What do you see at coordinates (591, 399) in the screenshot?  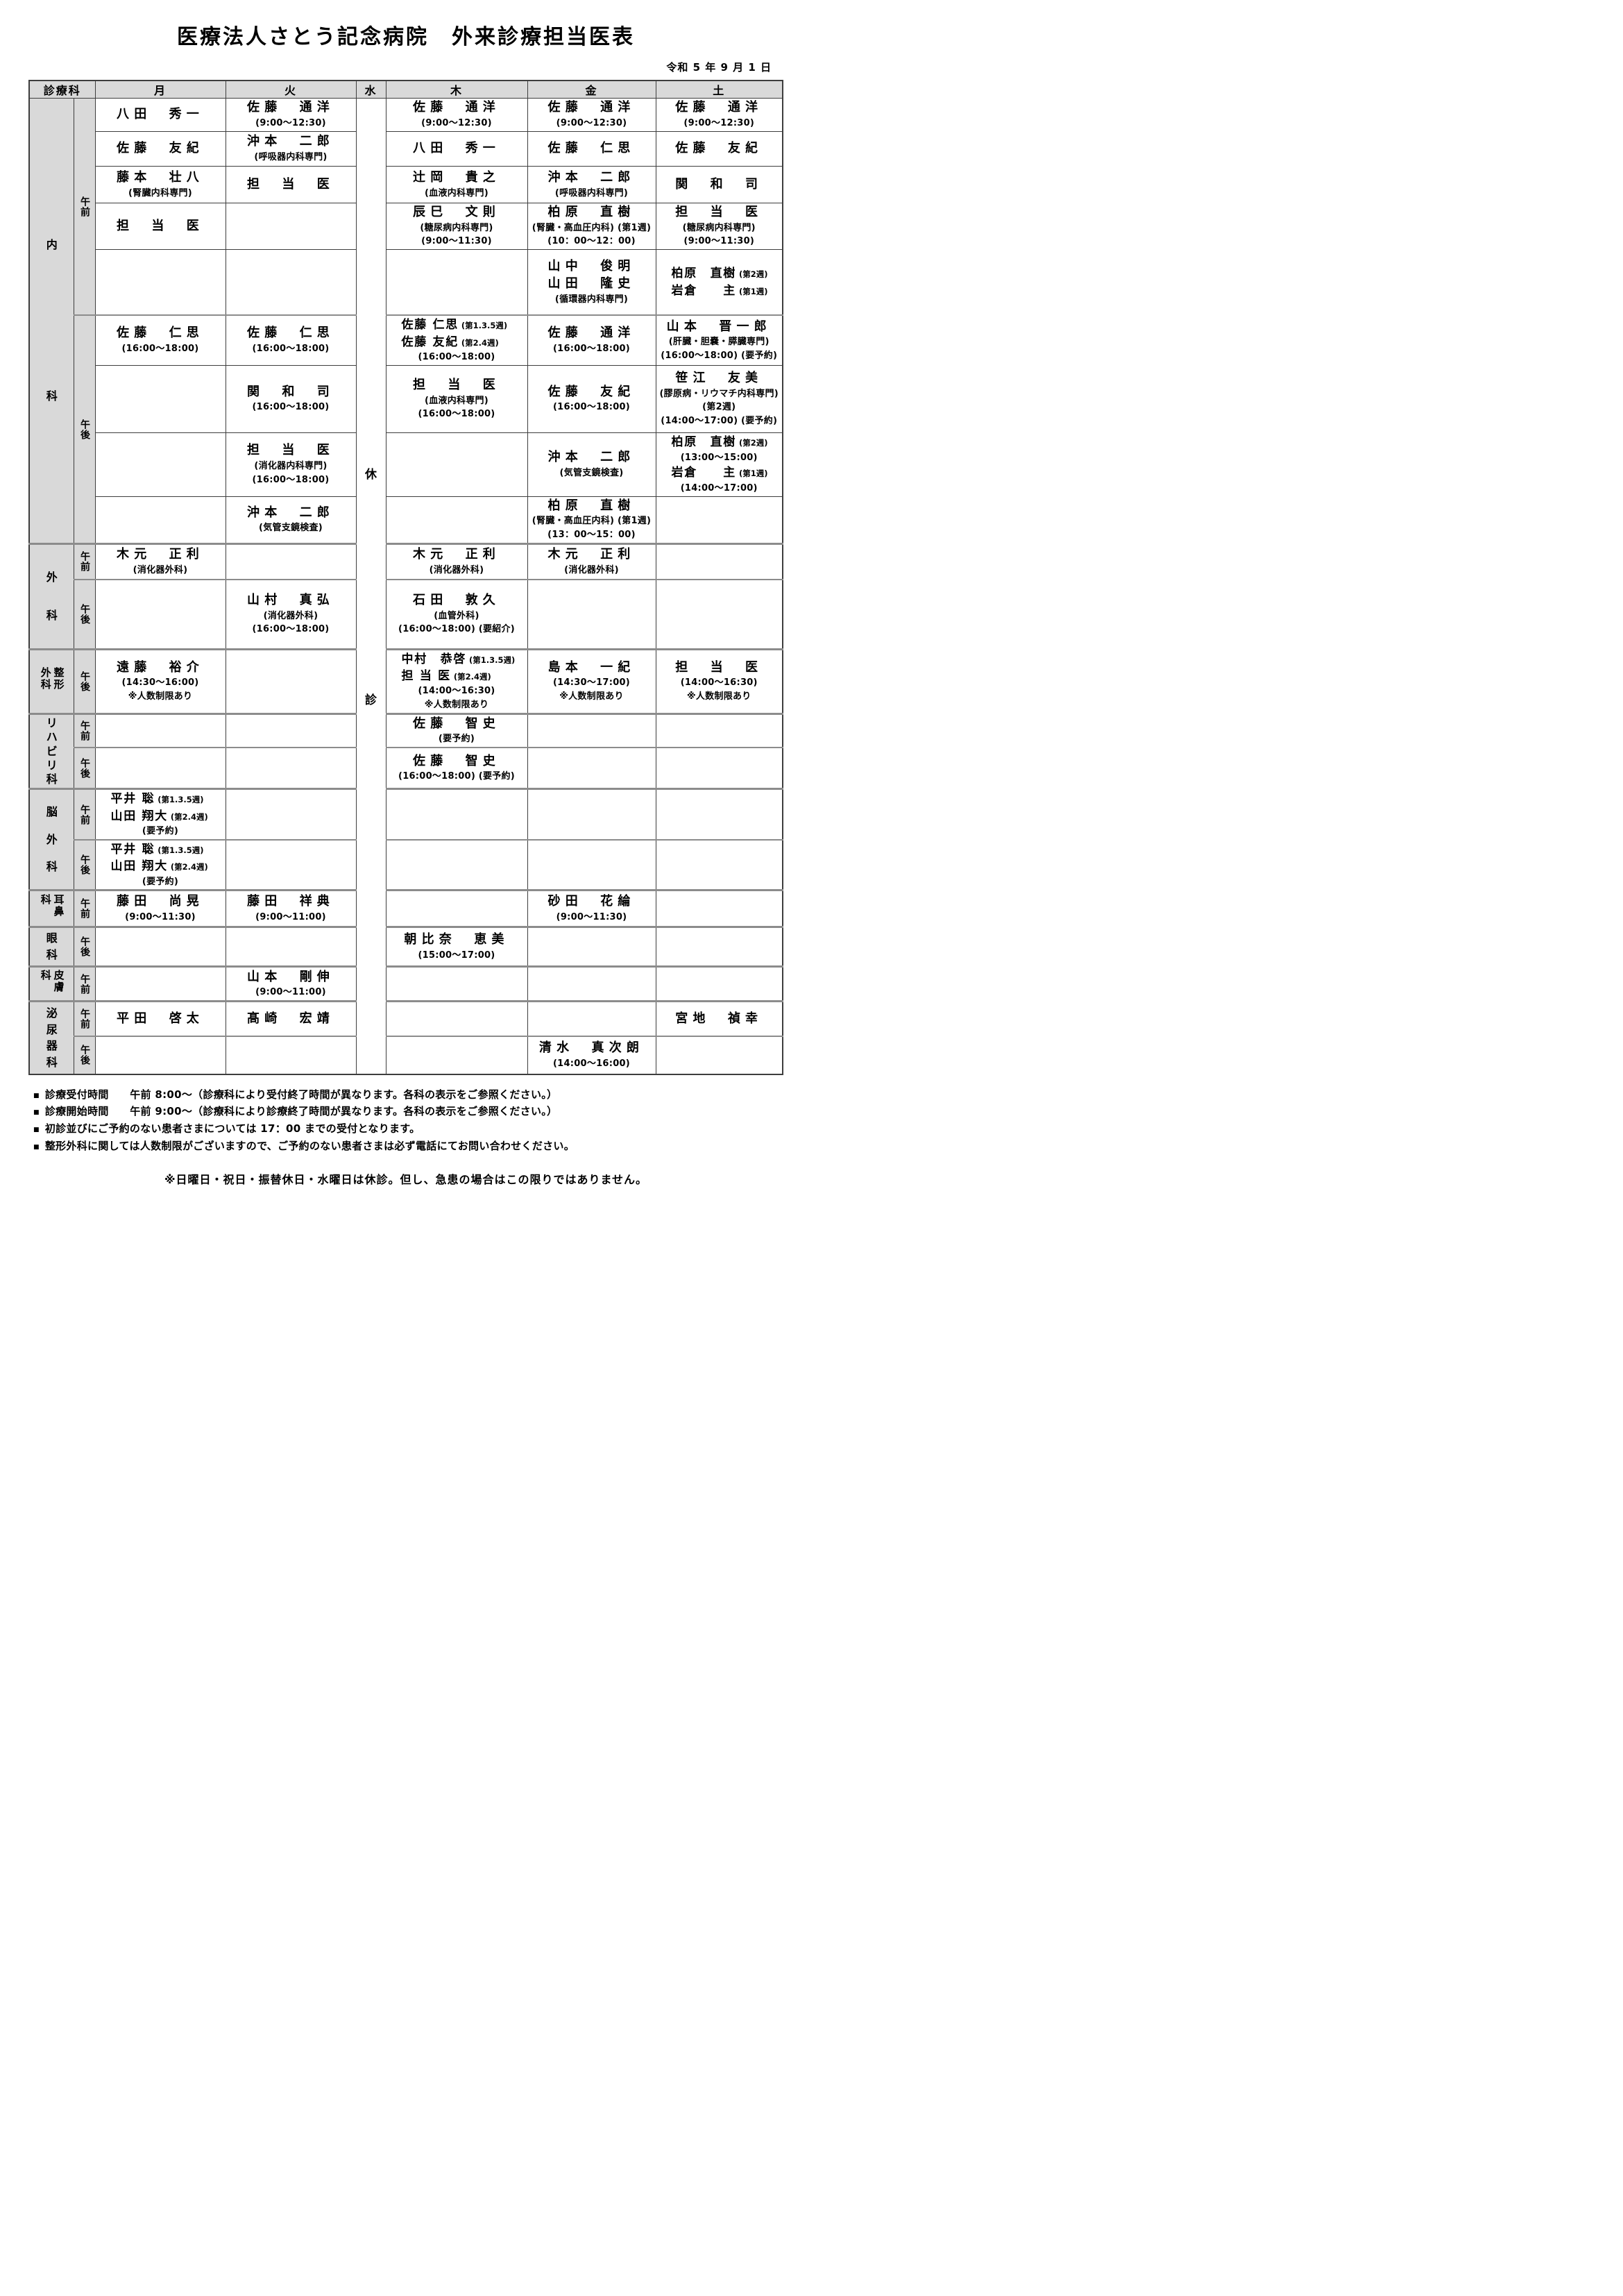 I see `schedule-cell: 佐藤 友紀 (16:00～18:00)` at bounding box center [591, 399].